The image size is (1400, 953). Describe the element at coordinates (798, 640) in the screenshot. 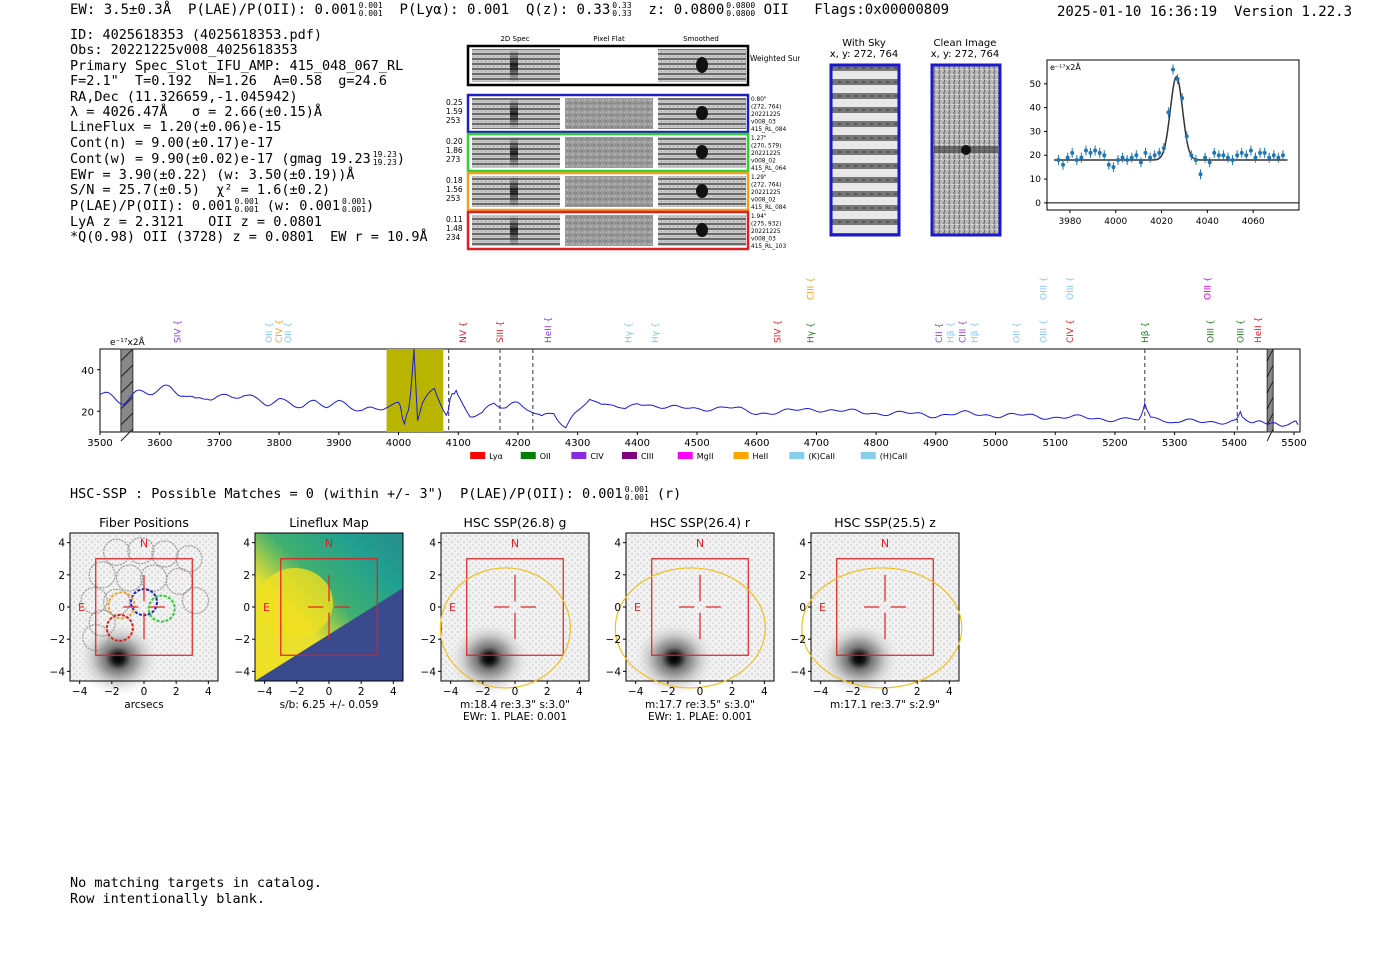

I see `panel-ytick: −2` at that location.